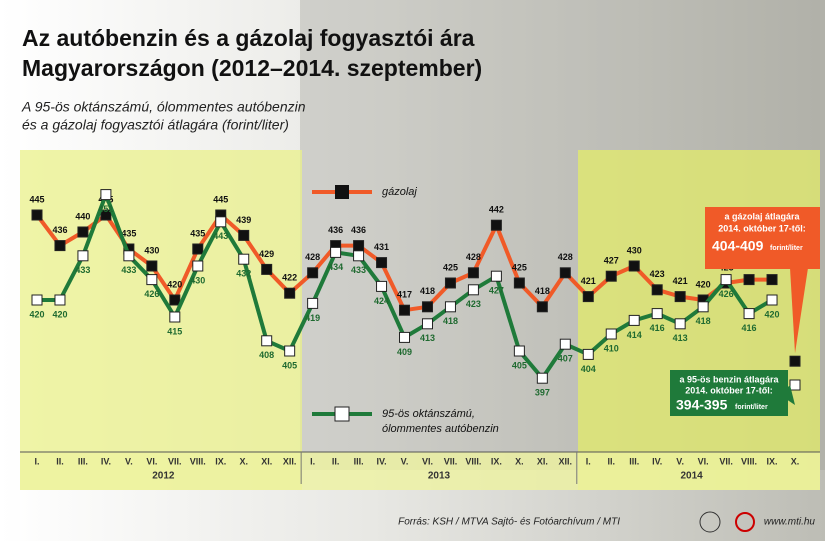  I want to click on data-label: 414, so click(634, 335).